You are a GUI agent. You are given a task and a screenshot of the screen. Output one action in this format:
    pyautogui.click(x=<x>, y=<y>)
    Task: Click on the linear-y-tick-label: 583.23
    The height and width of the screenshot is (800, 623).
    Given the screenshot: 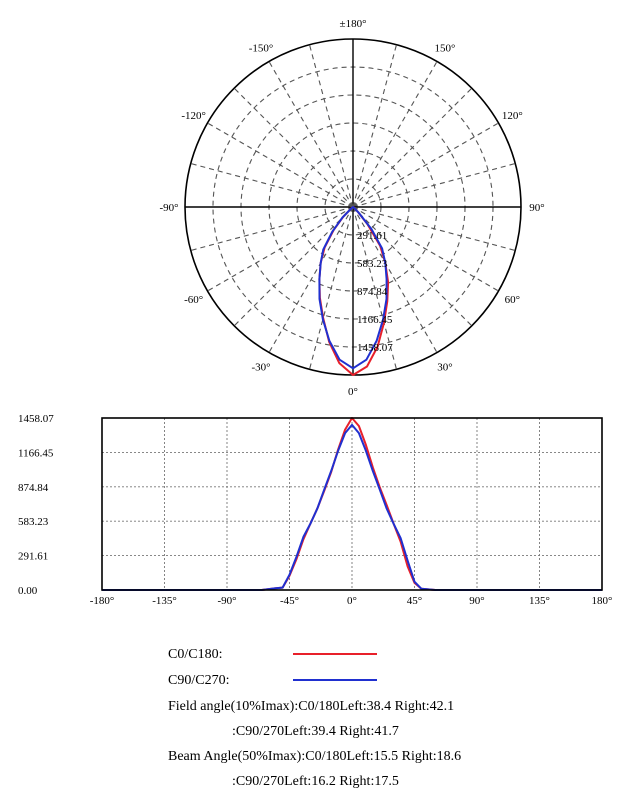 What is the action you would take?
    pyautogui.click(x=33, y=522)
    